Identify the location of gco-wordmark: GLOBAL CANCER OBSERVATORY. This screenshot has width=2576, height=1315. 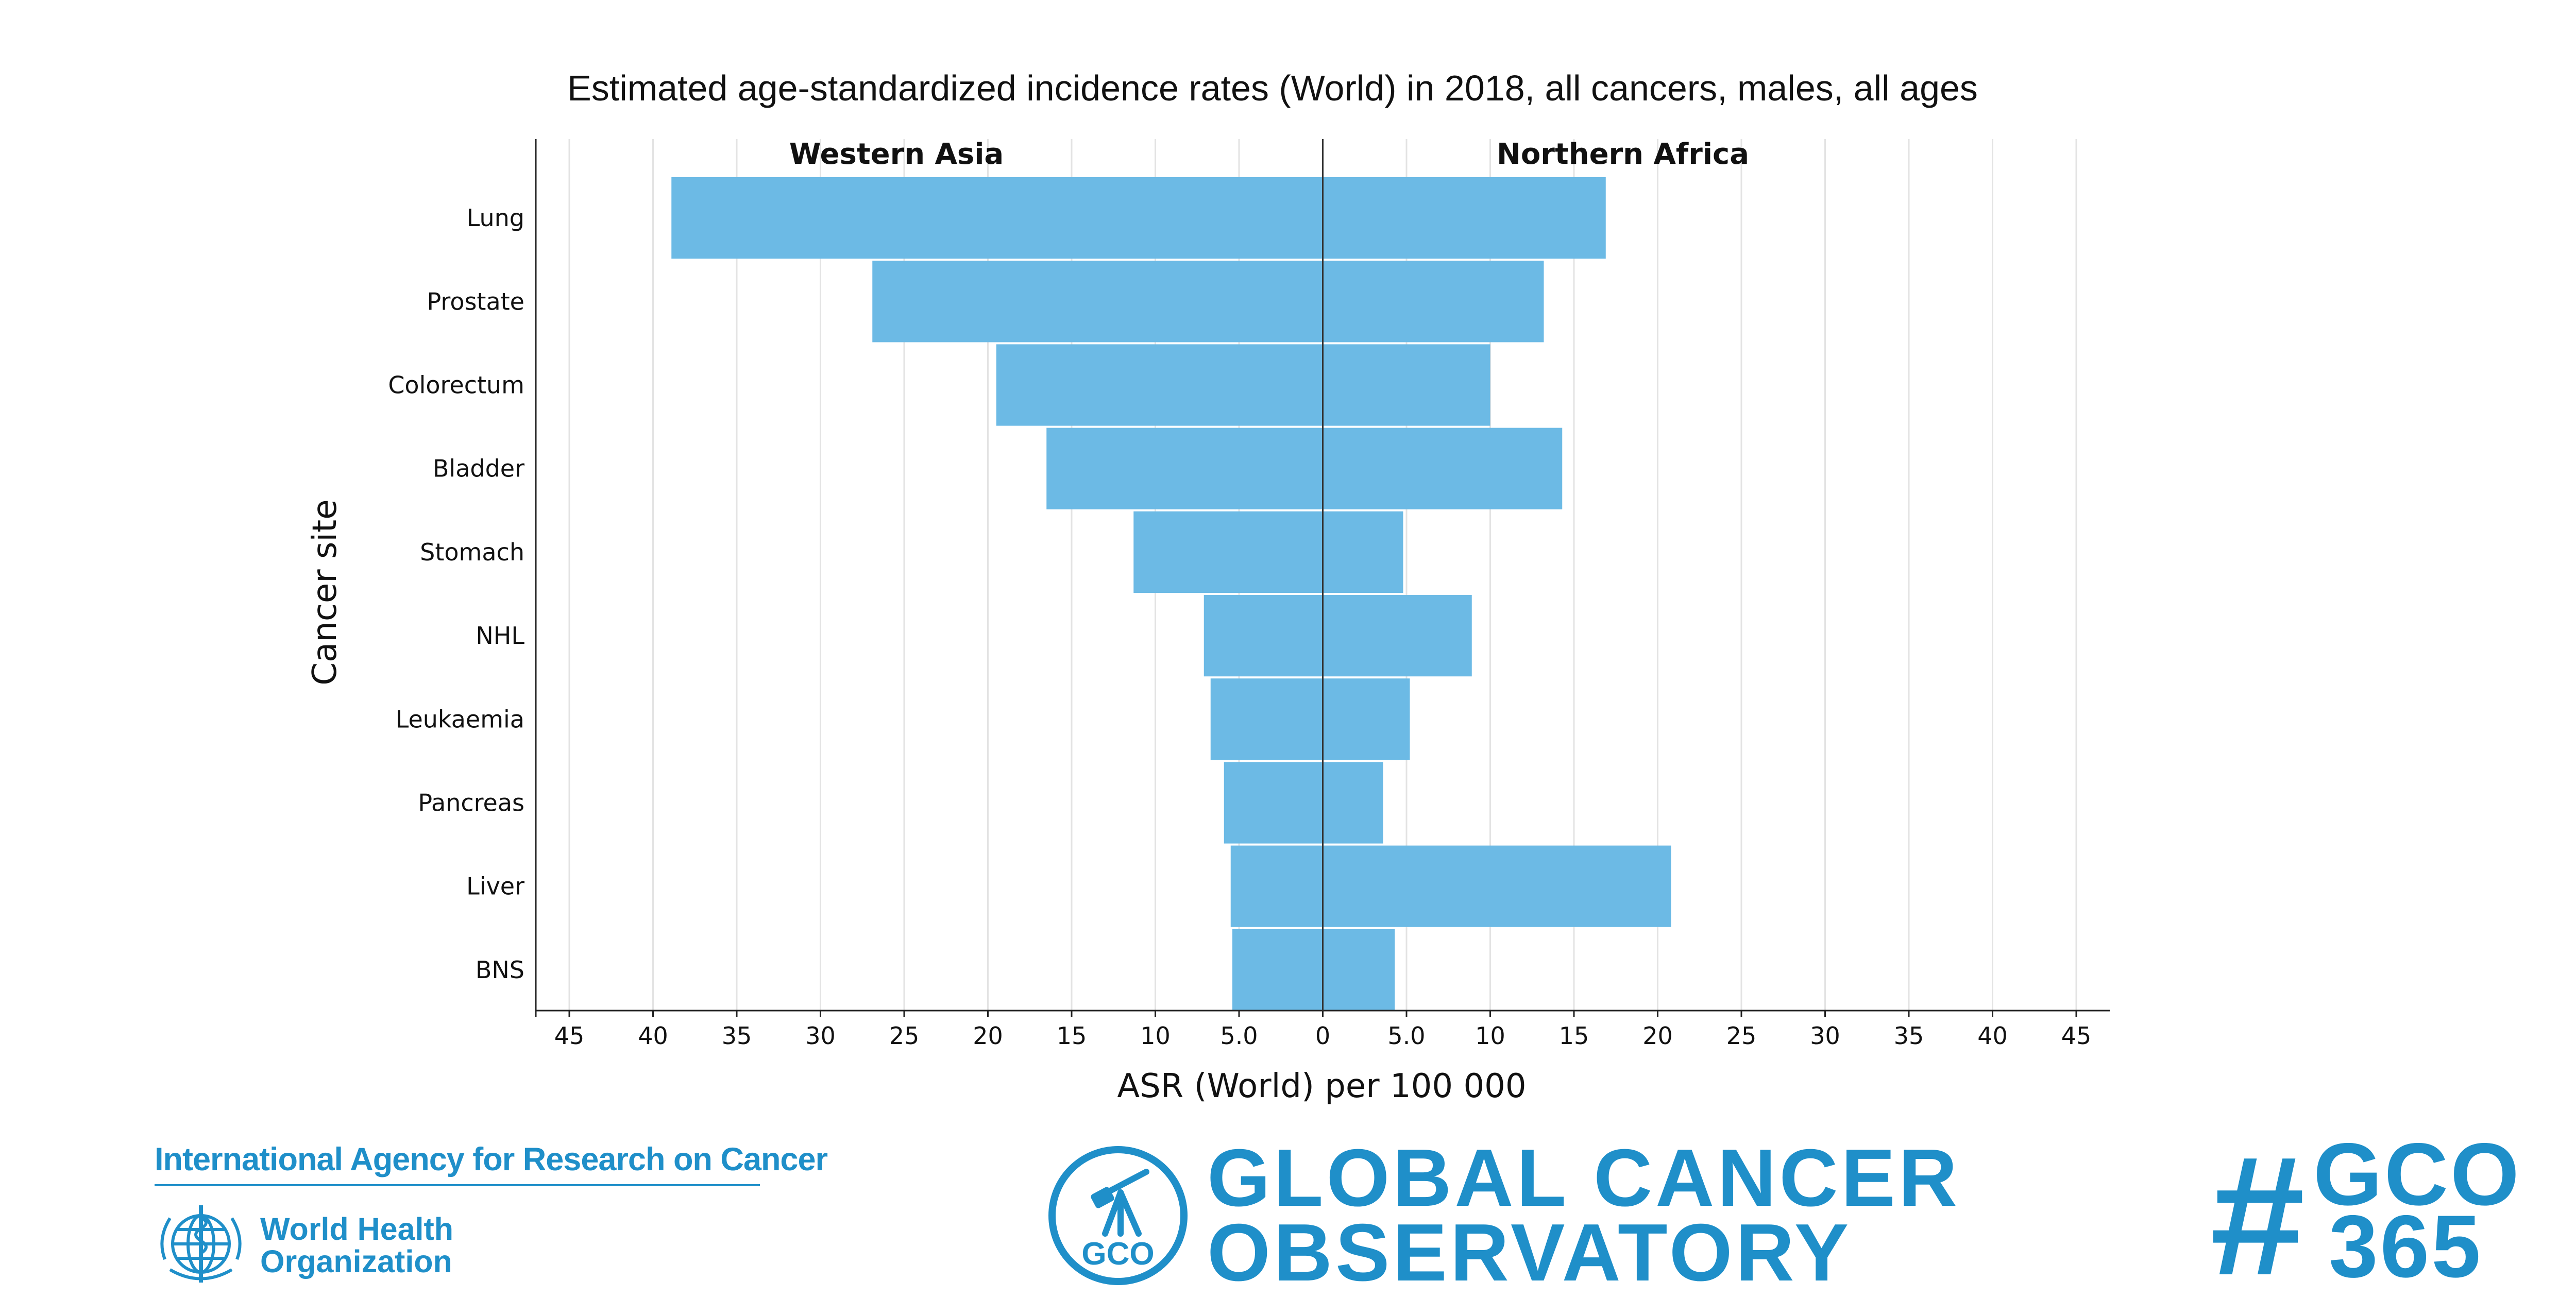
(1583, 1215).